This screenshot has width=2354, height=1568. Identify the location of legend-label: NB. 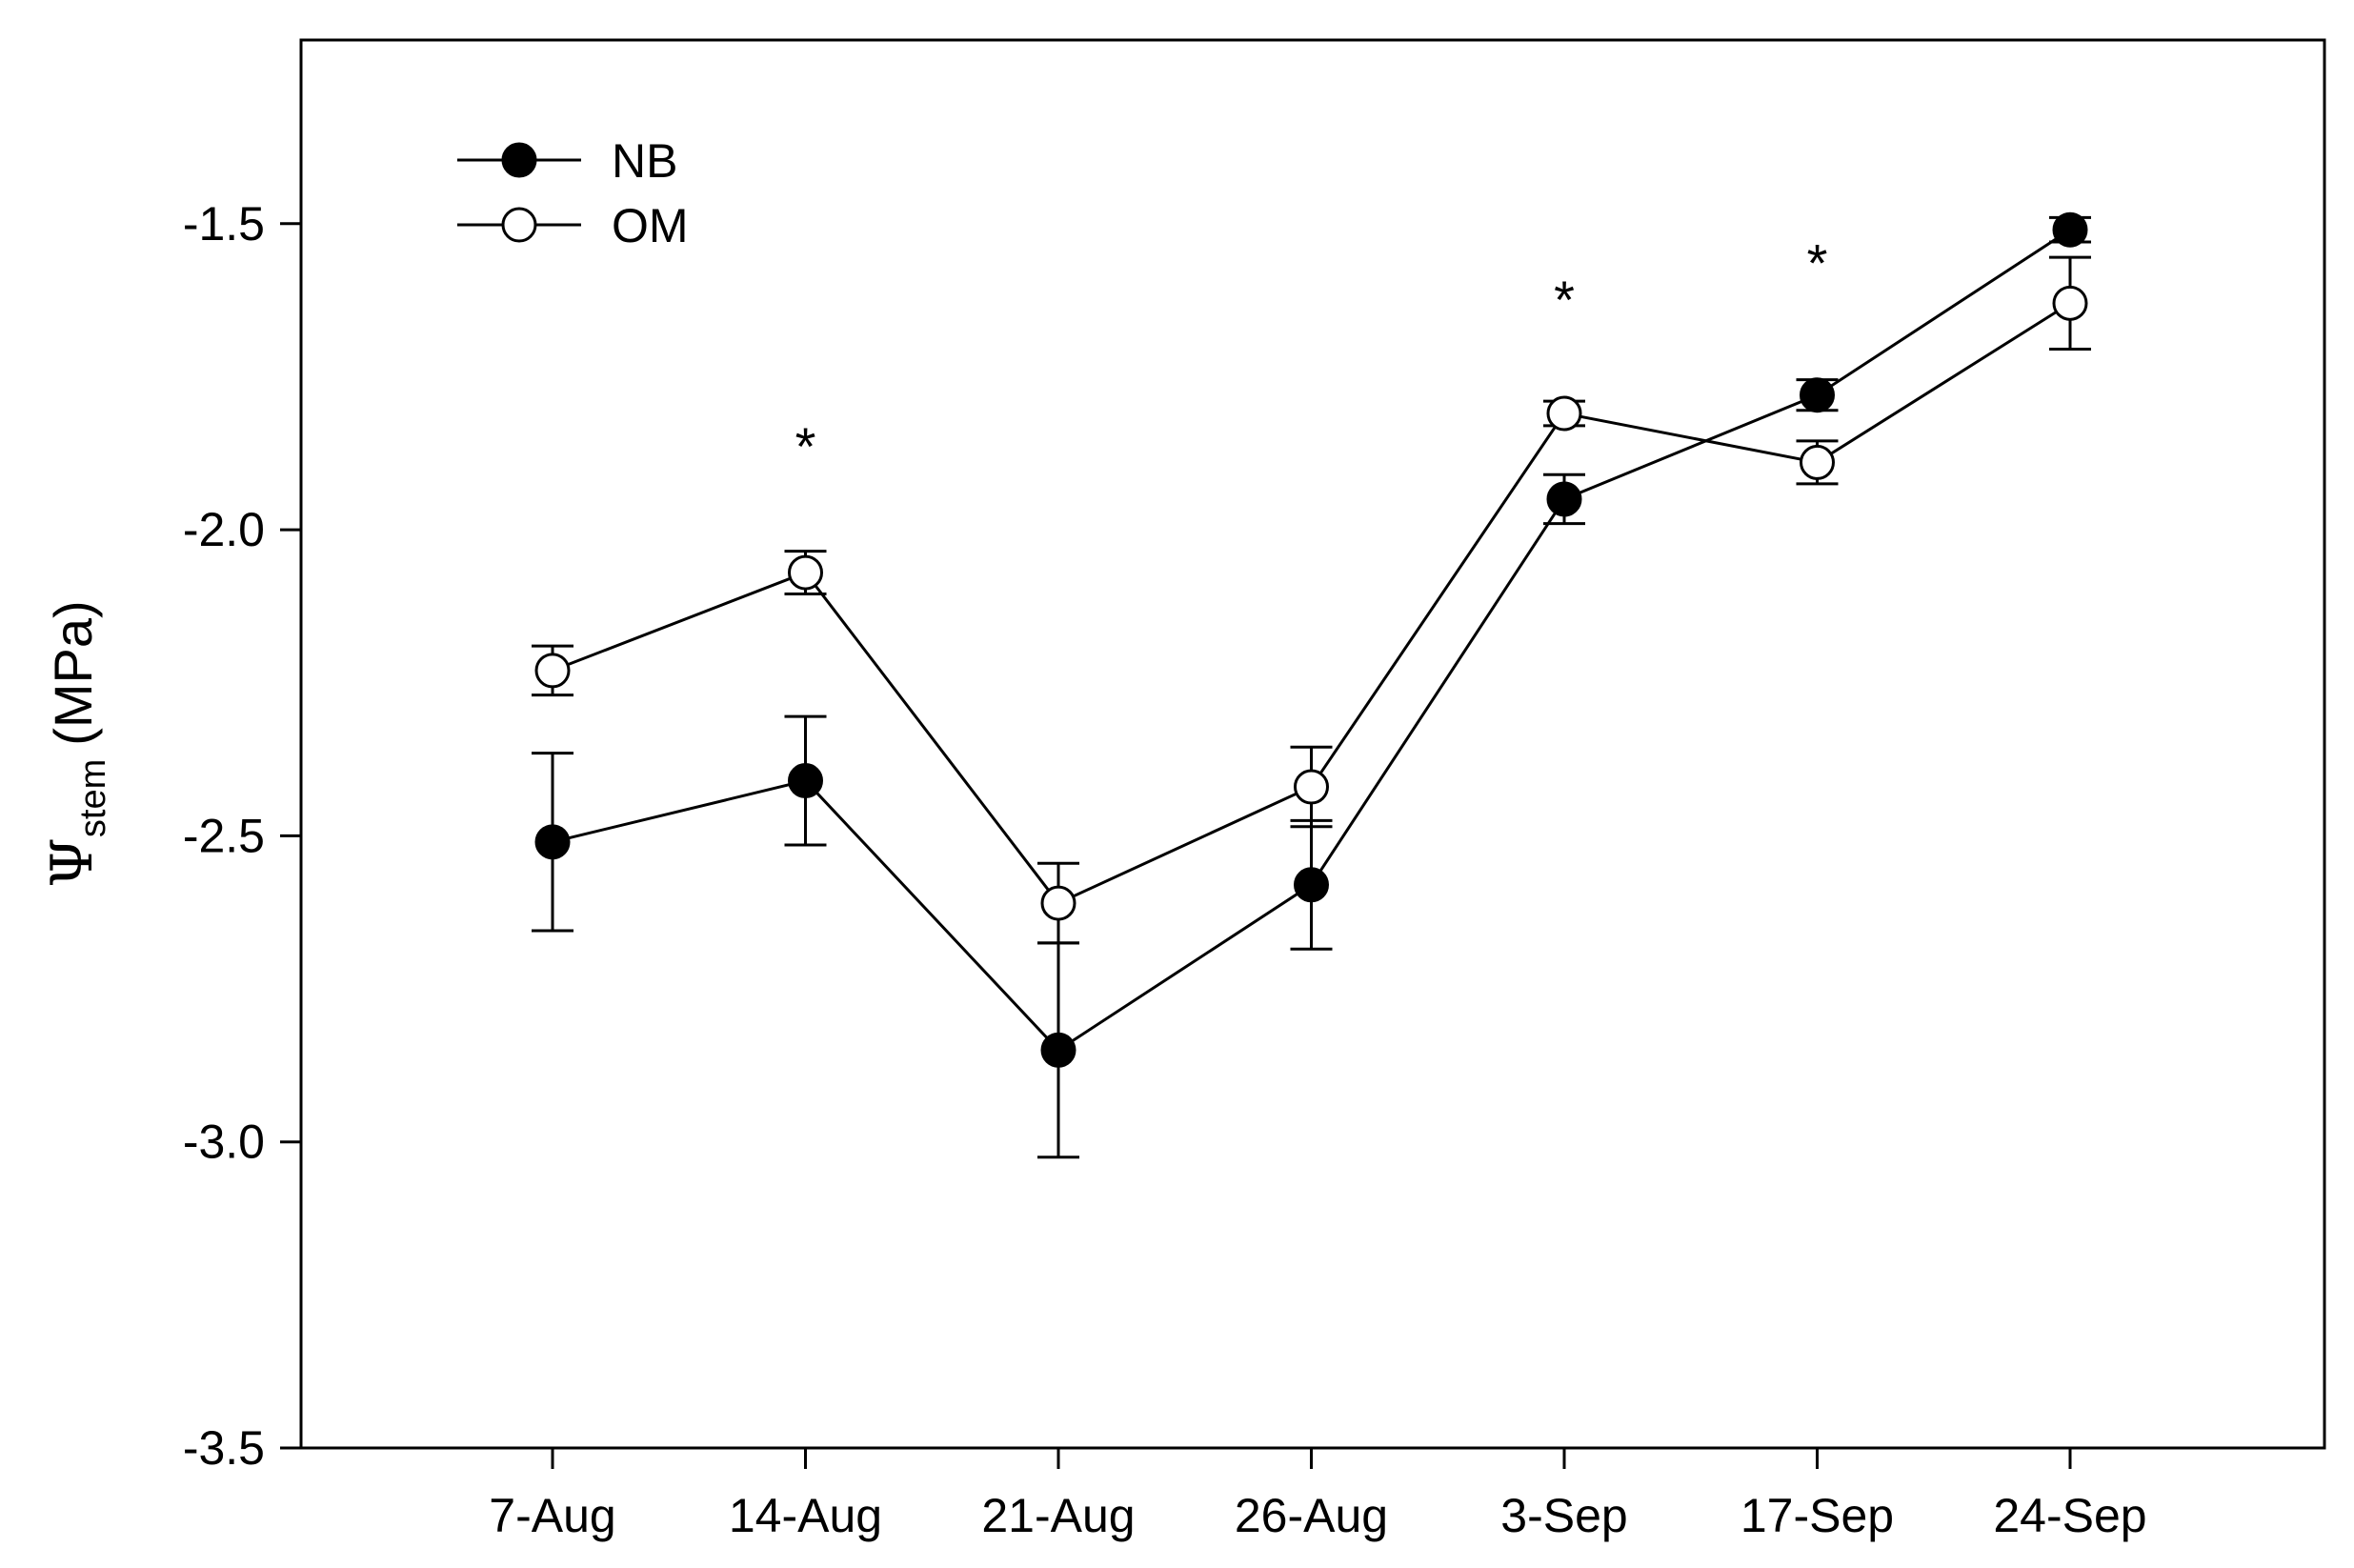
(644, 161).